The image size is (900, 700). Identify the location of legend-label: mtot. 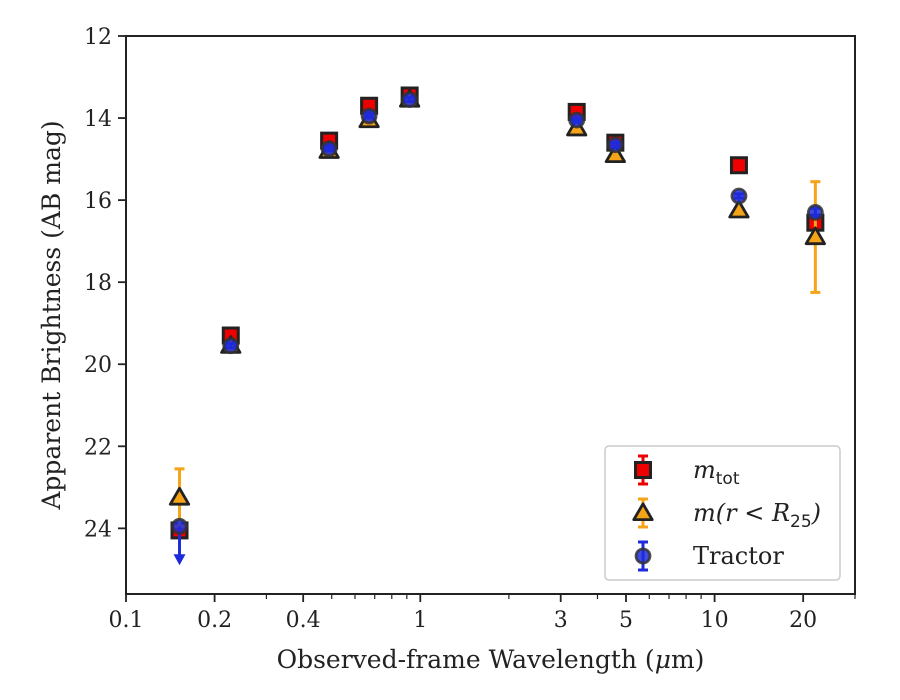
(716, 472).